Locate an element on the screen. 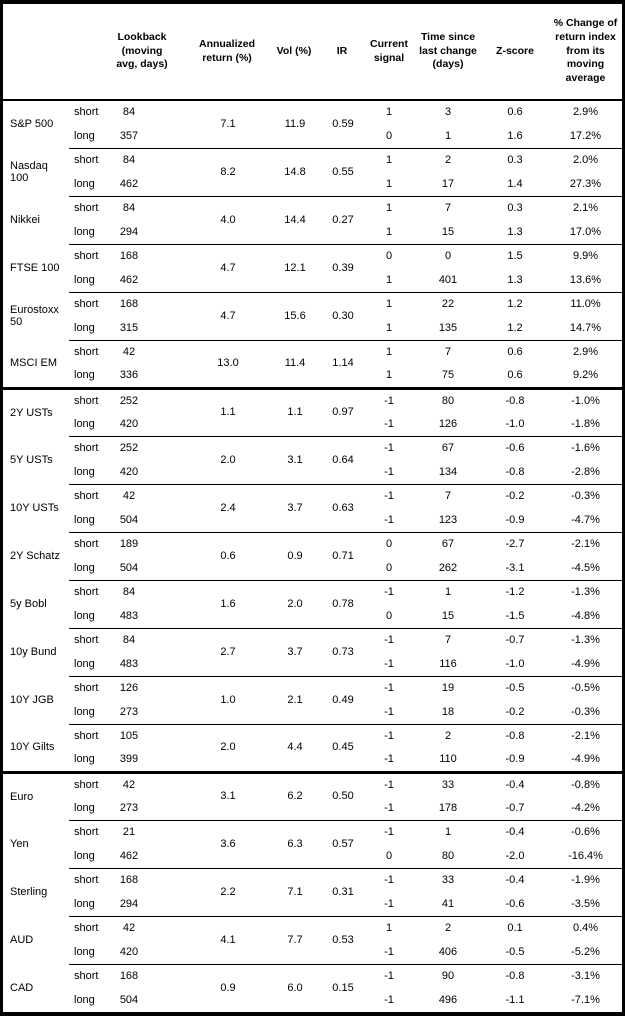  cell-time-long: 17 is located at coordinates (448, 184).